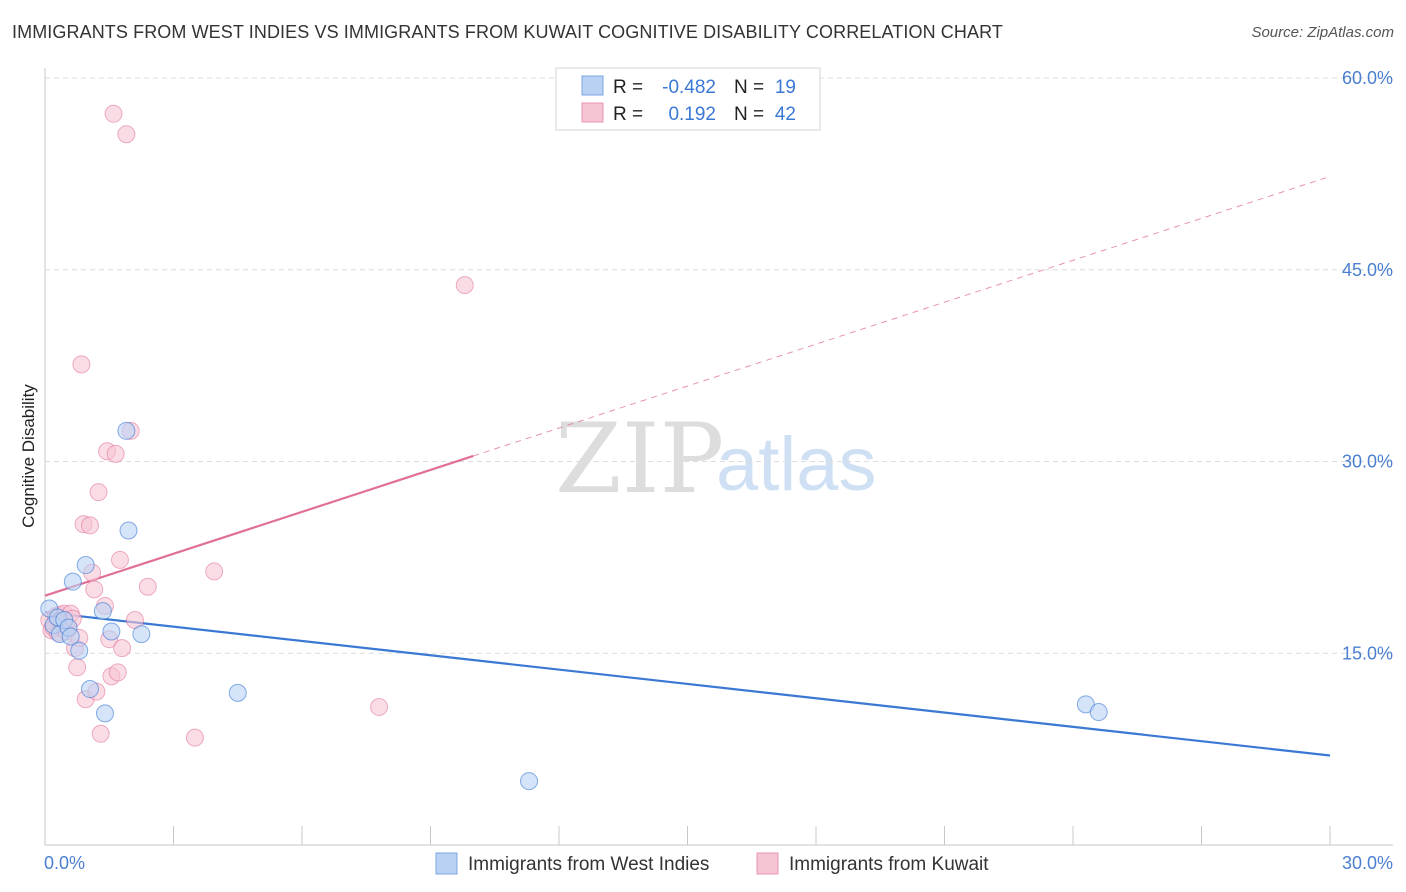 The height and width of the screenshot is (892, 1406). I want to click on series-legend-swatch-west-indies, so click(446, 863).